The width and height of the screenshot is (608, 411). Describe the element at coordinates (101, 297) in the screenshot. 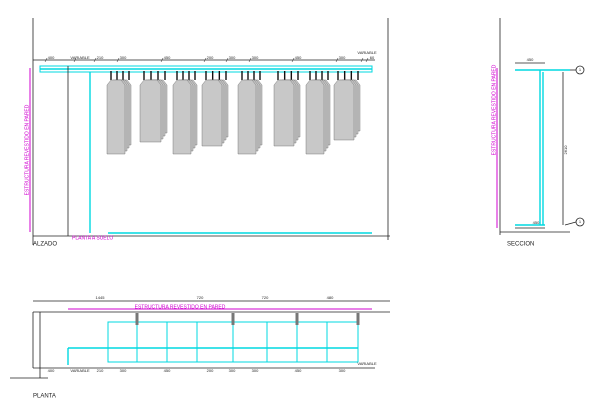

I see `dimension: 1445` at that location.